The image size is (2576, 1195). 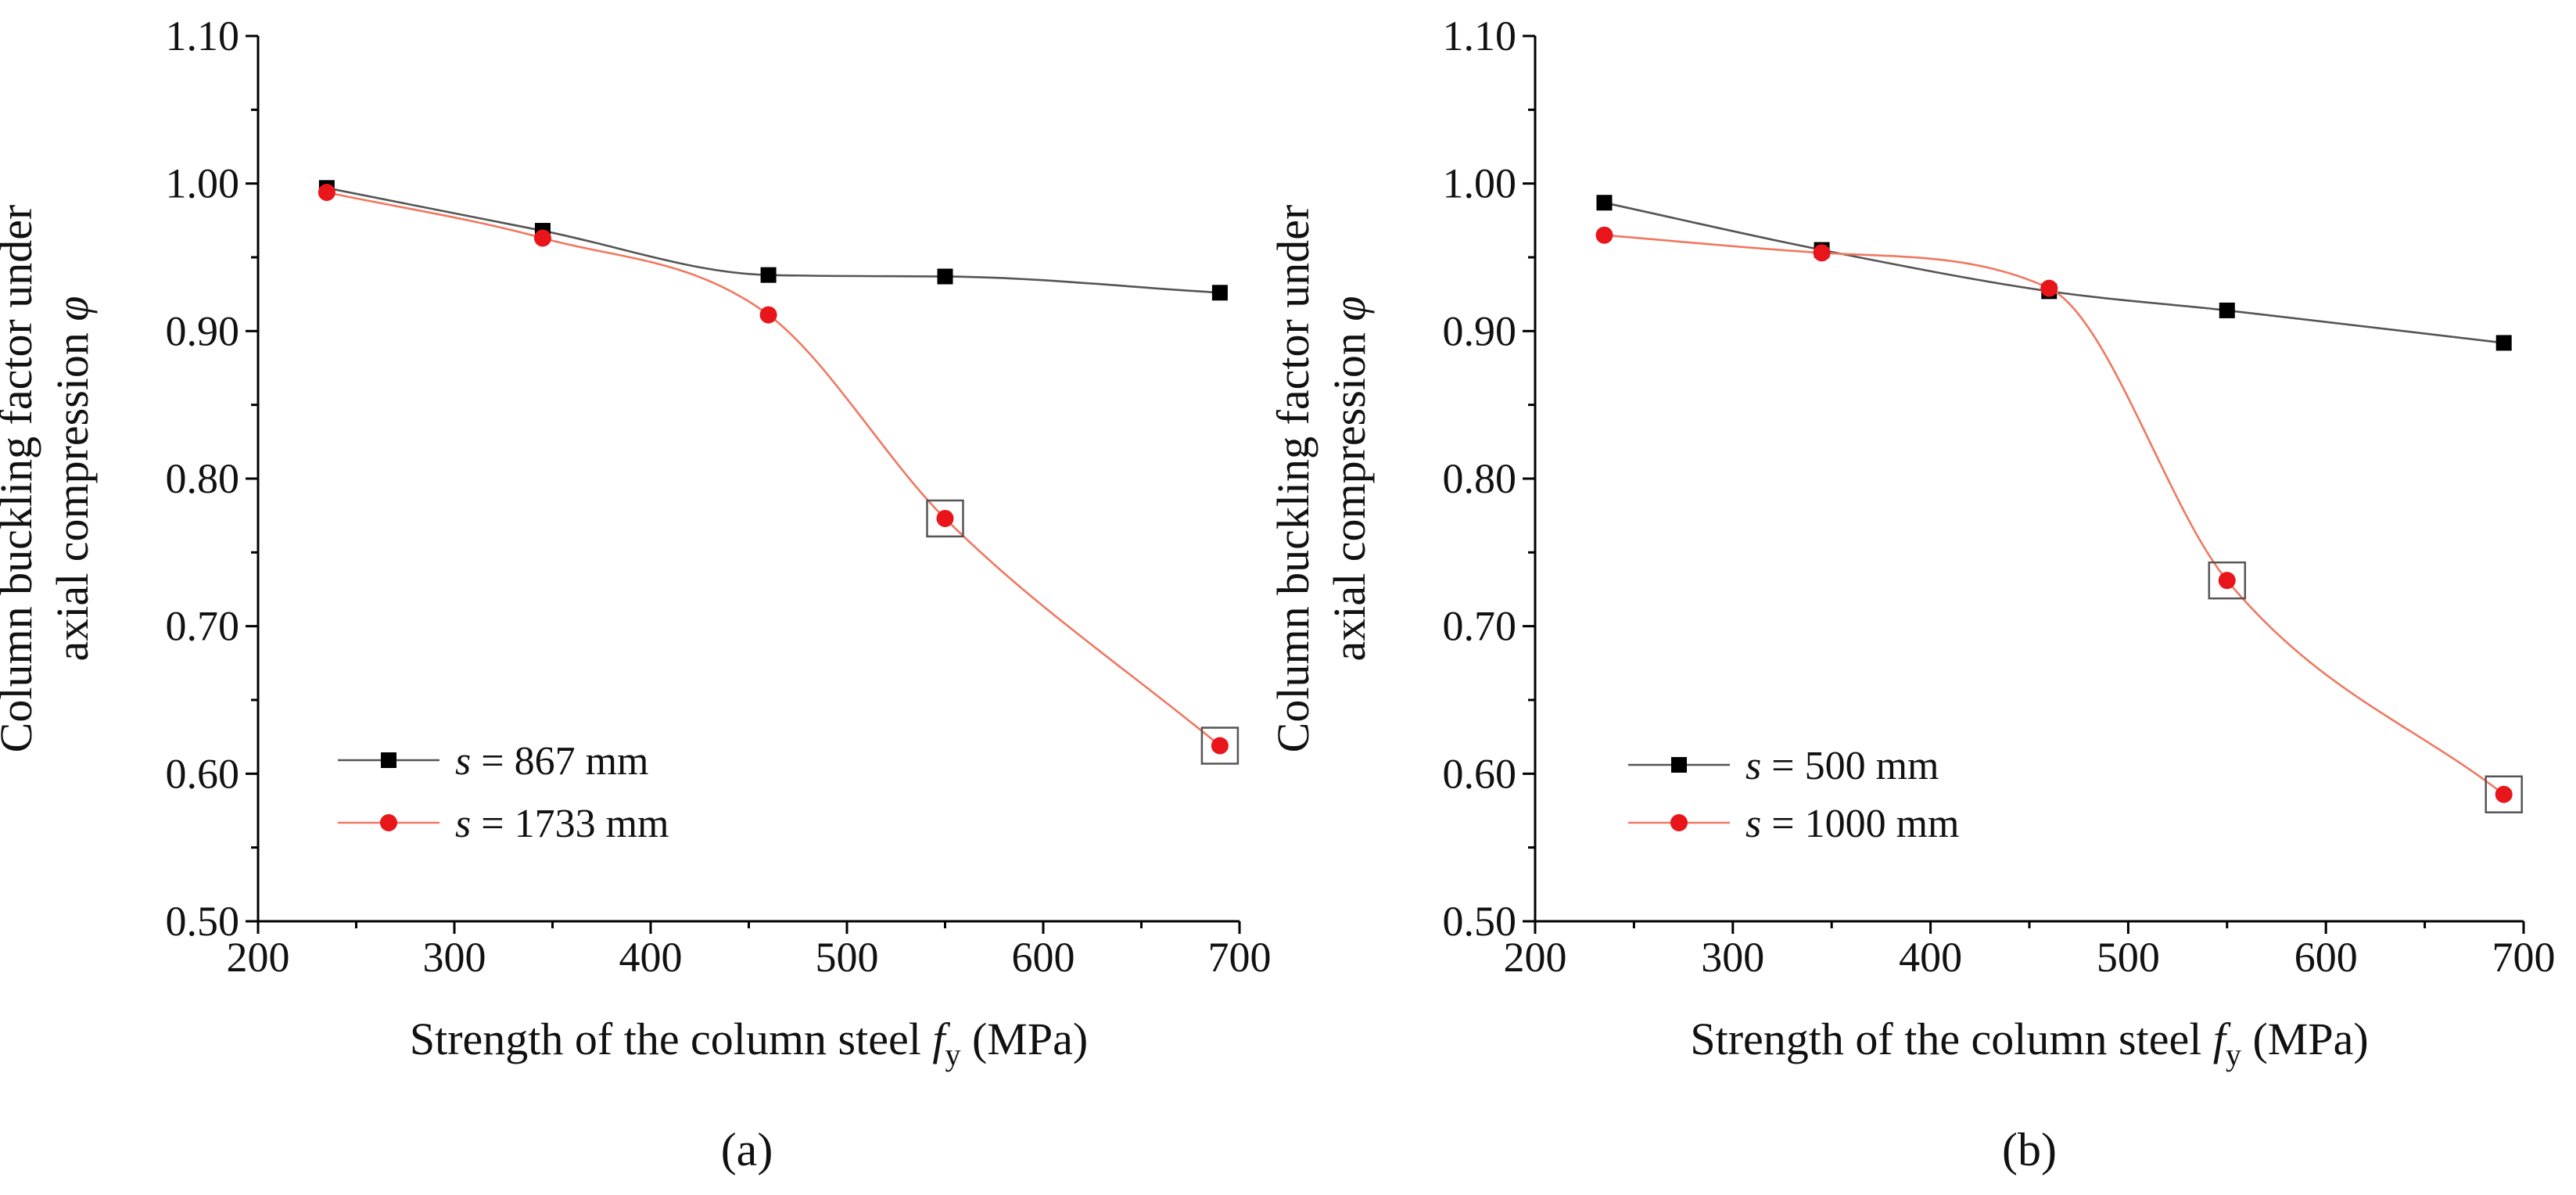 What do you see at coordinates (747, 1150) in the screenshot?
I see `panel-caption: (a)` at bounding box center [747, 1150].